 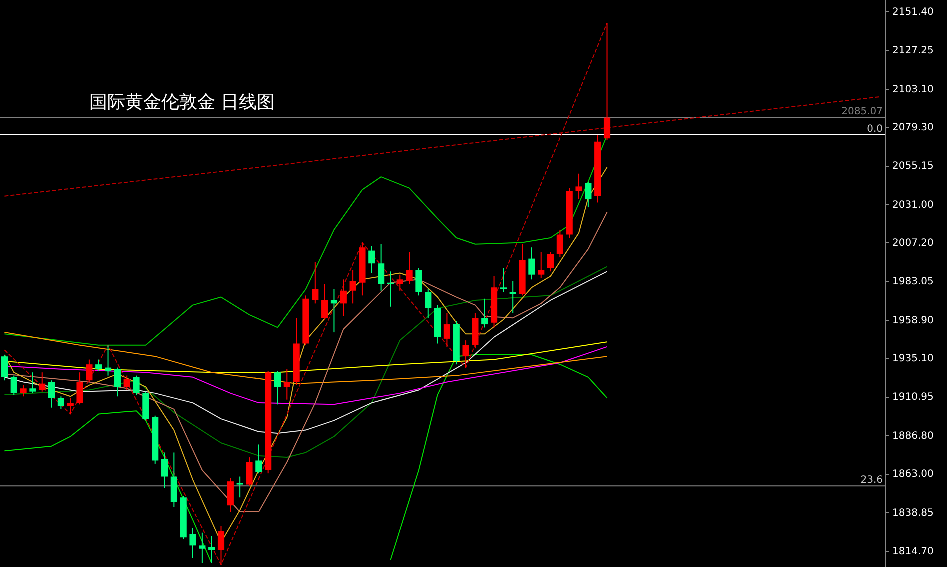 I want to click on y-tick-label: 2055.15, so click(x=913, y=166).